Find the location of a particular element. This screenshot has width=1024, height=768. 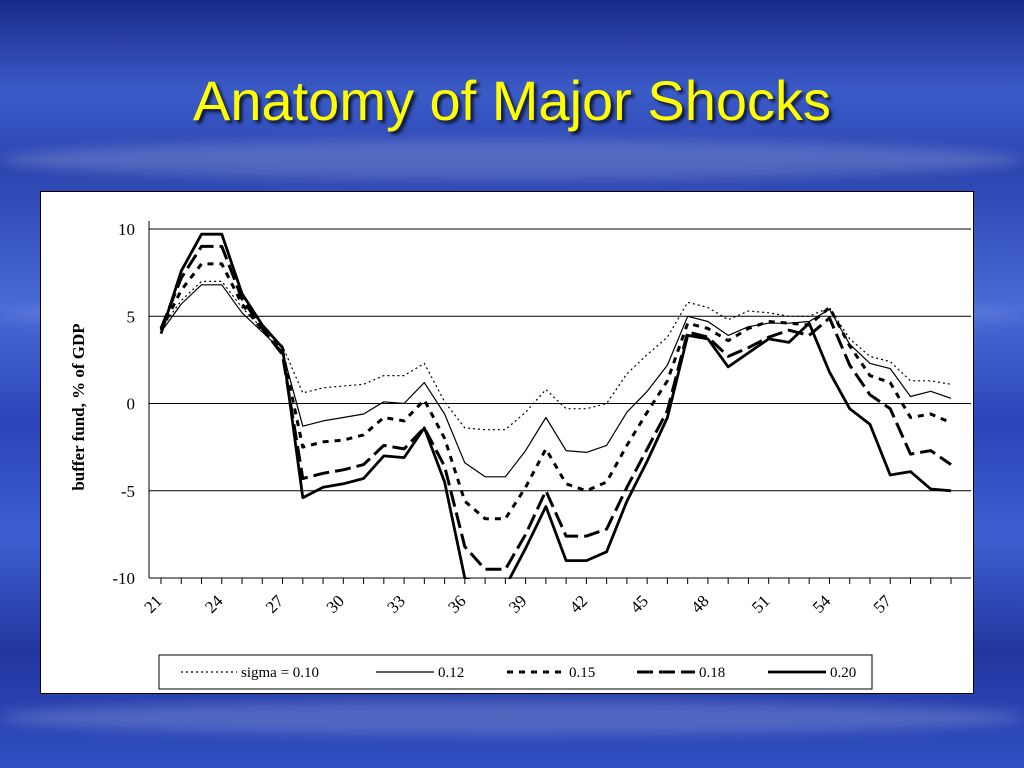

x-tick-label: 57 is located at coordinates (883, 604).